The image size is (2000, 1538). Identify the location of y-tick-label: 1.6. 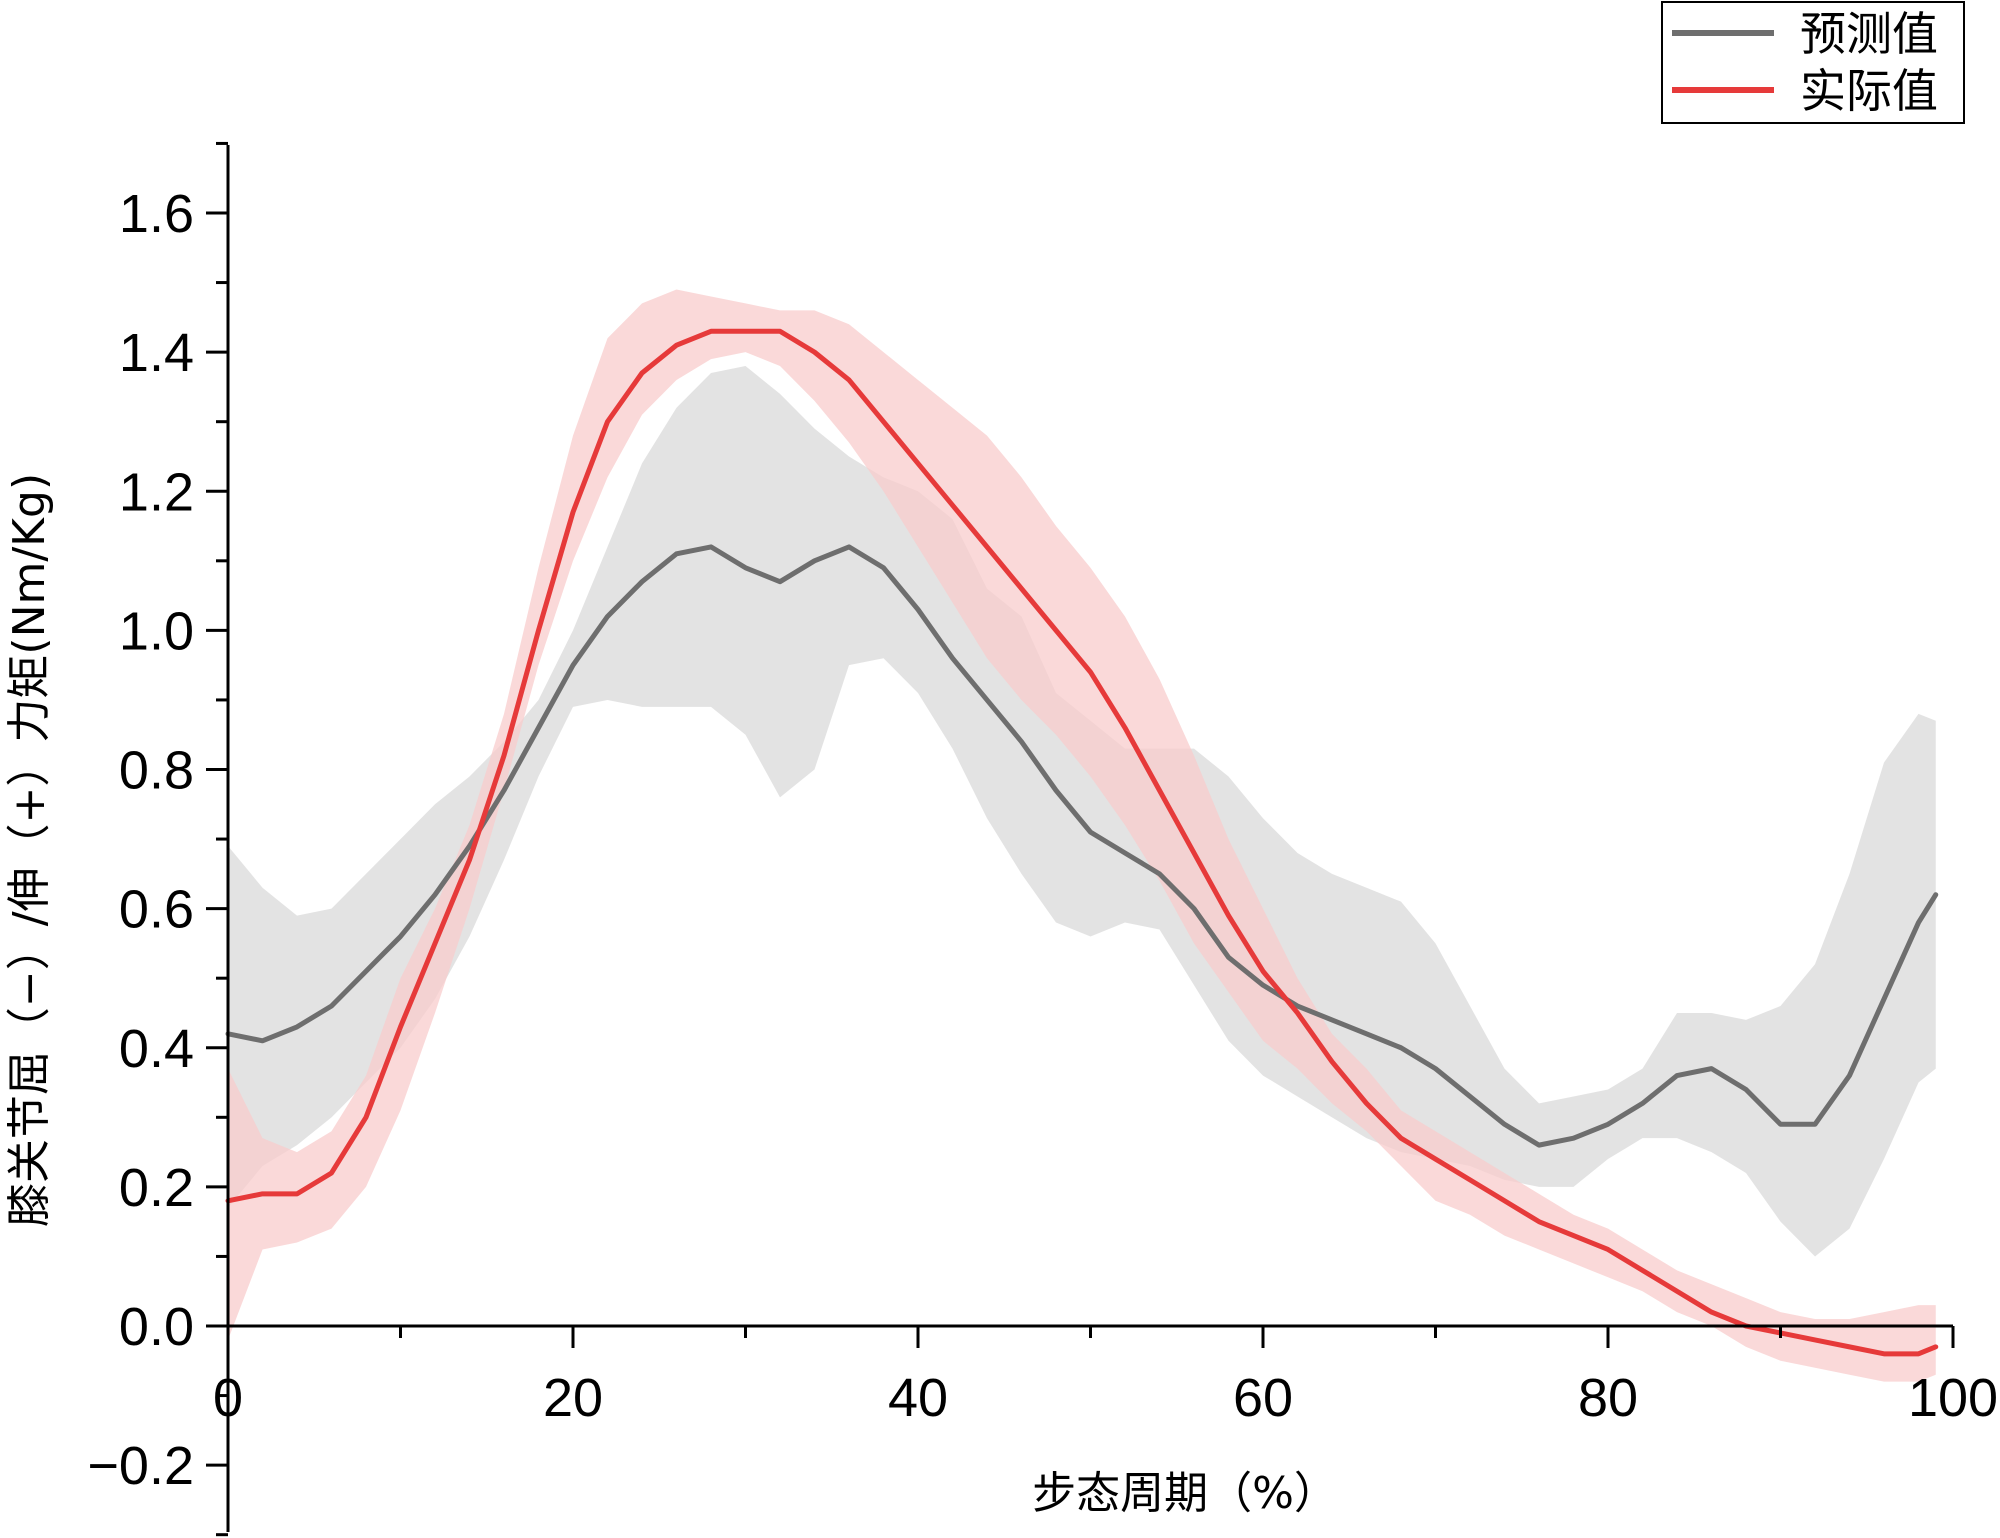
(156, 214).